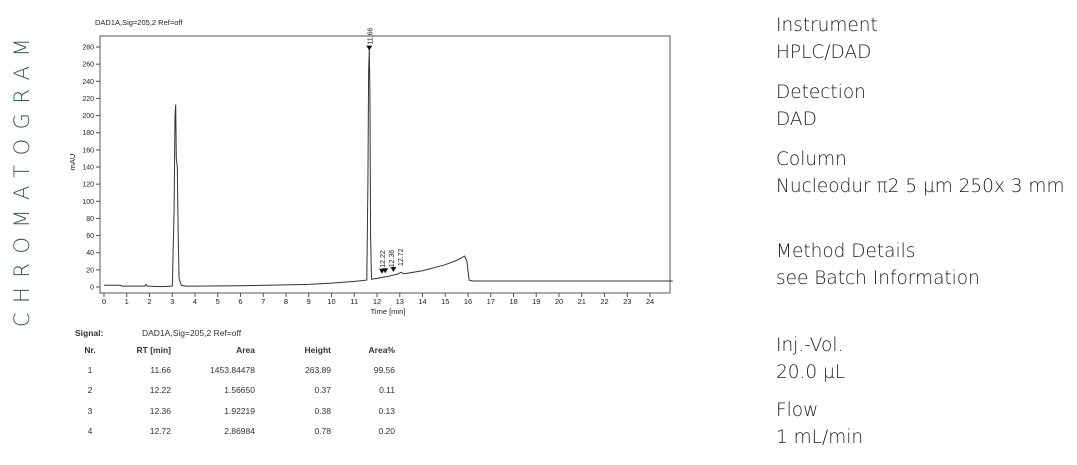 The image size is (1077, 465). I want to click on x-tick-label: 3, so click(172, 301).